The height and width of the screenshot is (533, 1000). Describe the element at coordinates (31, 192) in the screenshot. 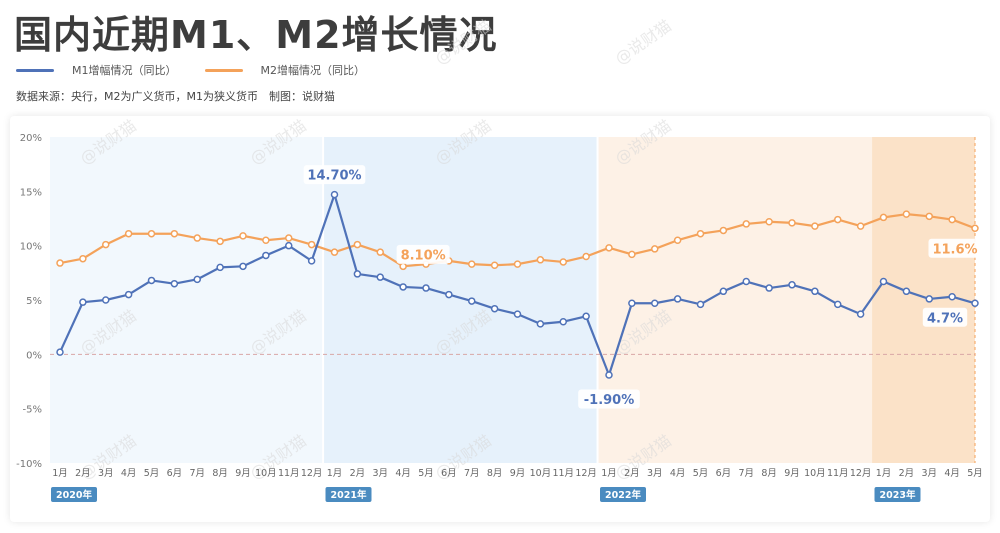

I see `y-tick-label: 15%` at that location.